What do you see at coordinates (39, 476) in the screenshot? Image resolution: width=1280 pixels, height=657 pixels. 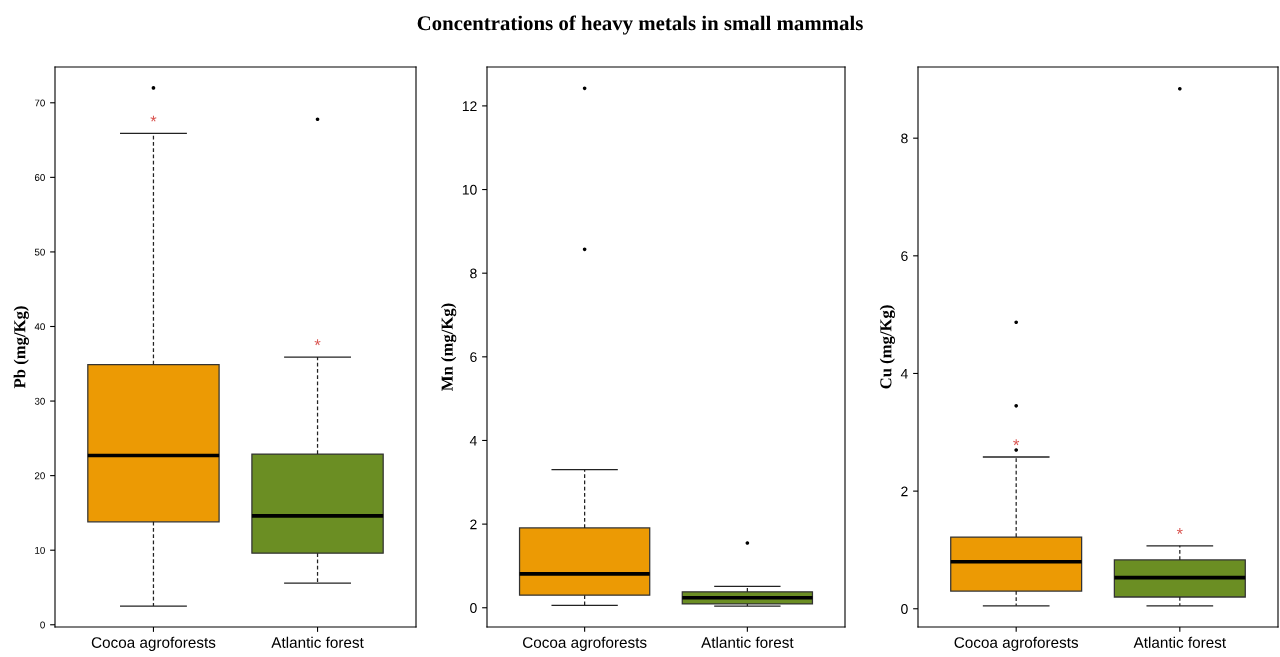 I see `y-tick-label: 20` at bounding box center [39, 476].